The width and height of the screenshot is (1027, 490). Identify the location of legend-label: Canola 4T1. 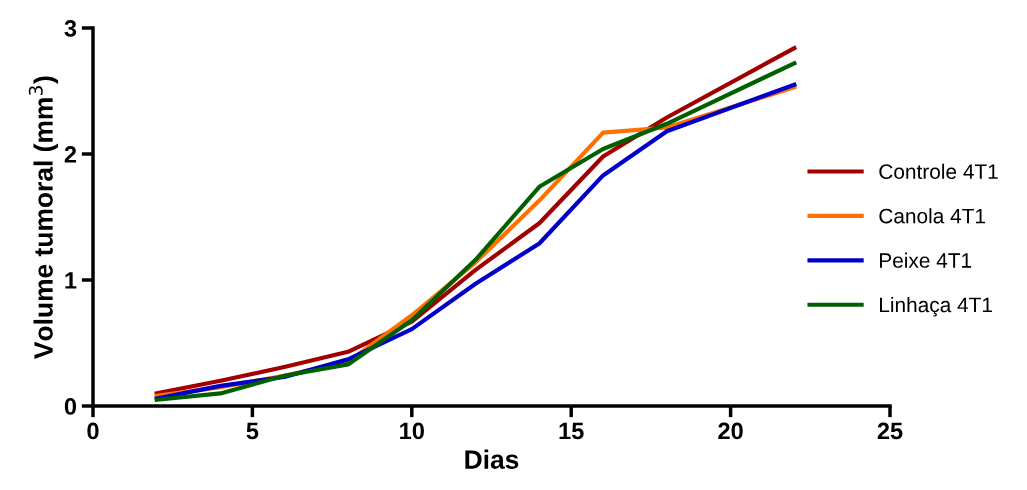
(932, 216).